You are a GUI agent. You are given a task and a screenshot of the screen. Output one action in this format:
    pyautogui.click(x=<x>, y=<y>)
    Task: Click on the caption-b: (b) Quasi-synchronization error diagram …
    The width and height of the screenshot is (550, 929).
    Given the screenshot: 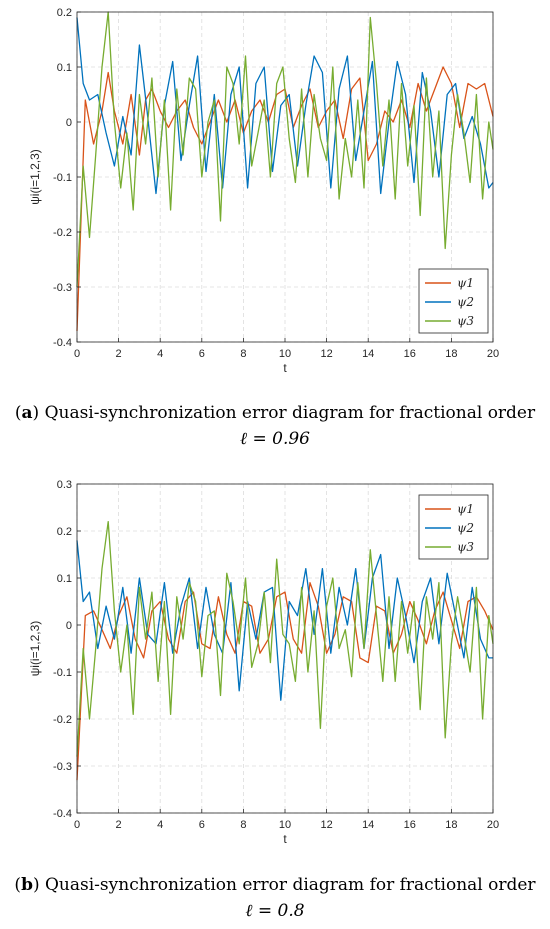 What is the action you would take?
    pyautogui.click(x=275, y=898)
    